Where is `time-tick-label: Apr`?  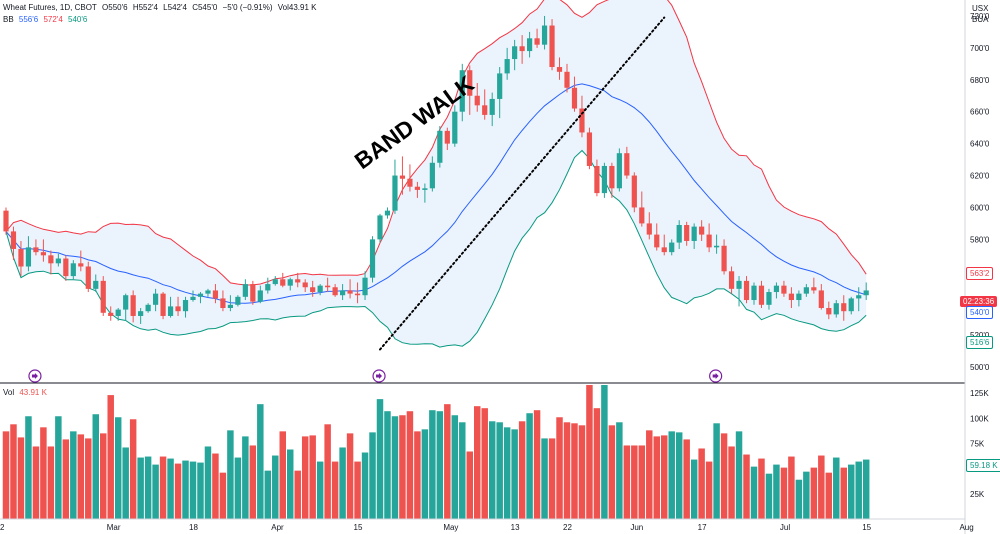
time-tick-label: Apr is located at coordinates (277, 527).